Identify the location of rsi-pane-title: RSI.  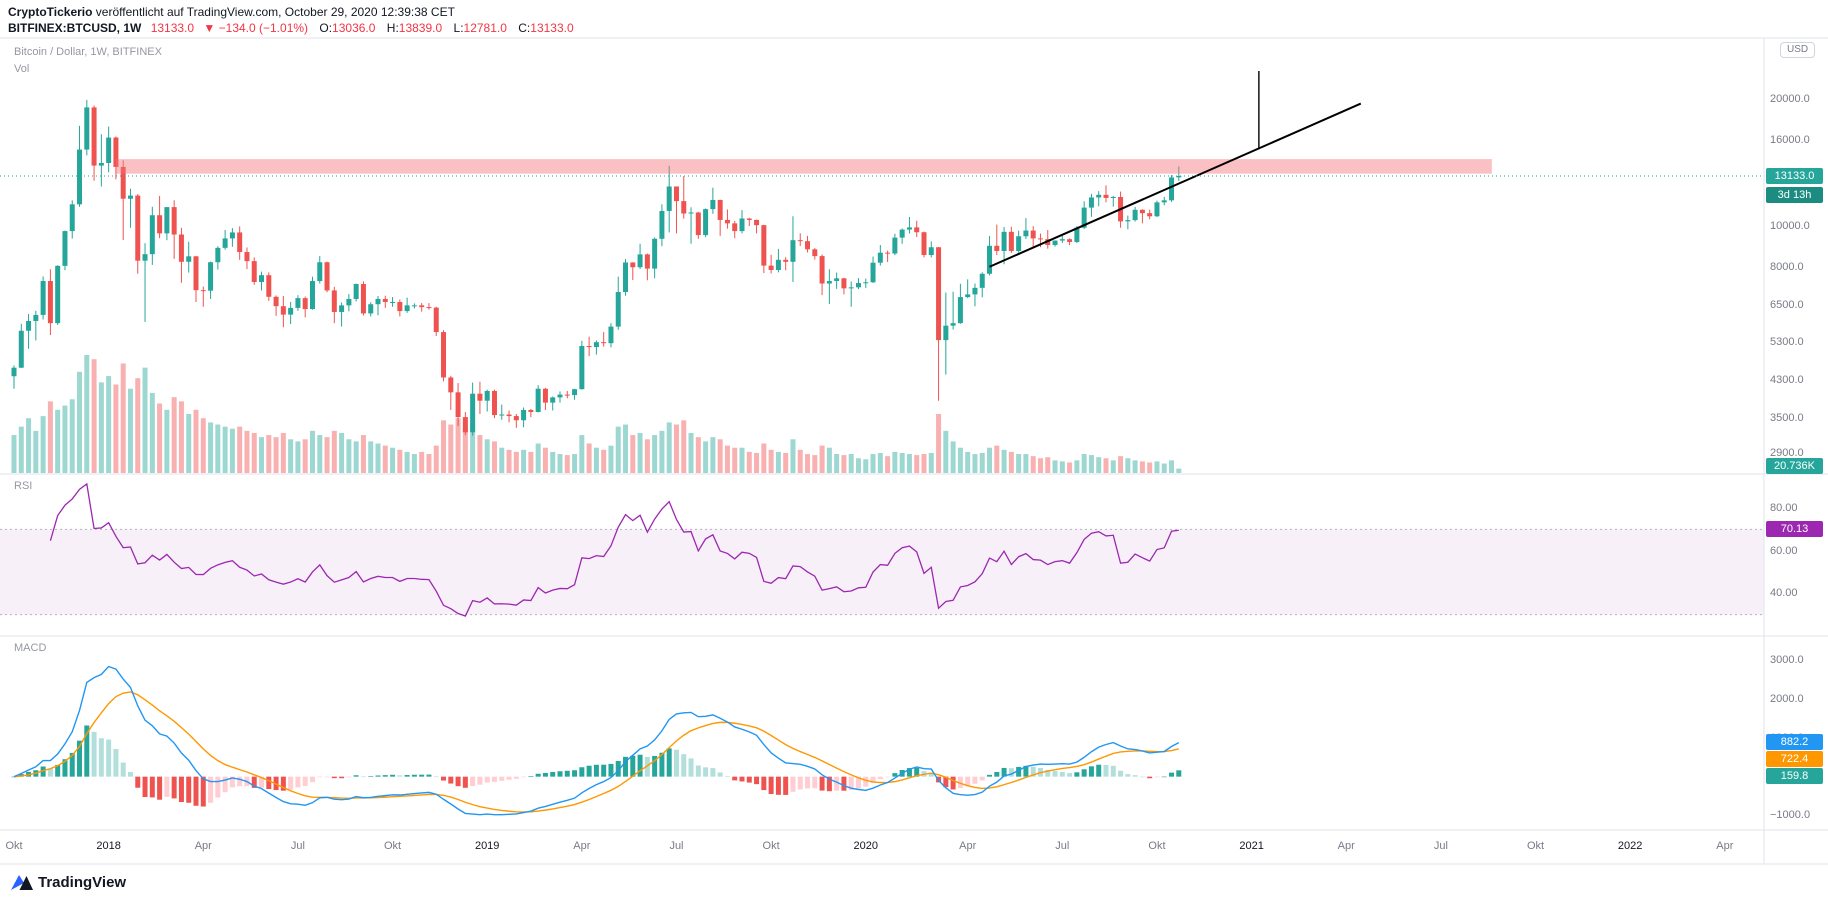
(23, 486).